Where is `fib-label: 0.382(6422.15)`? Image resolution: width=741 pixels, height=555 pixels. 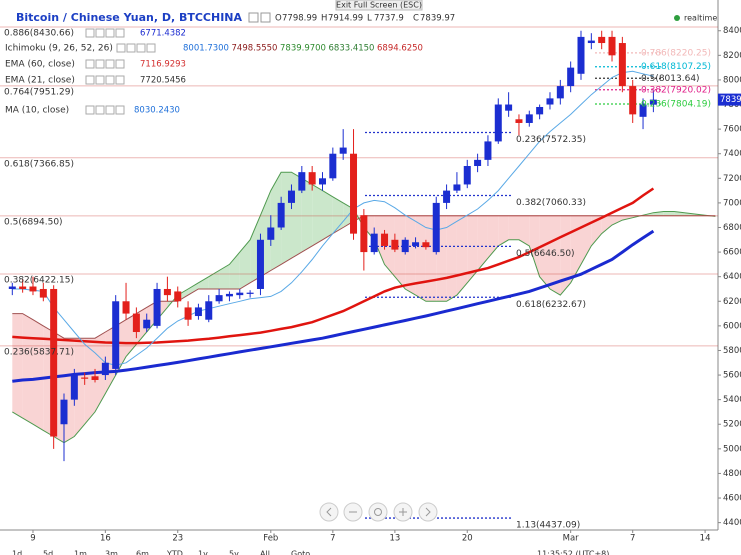
fib-label: 0.382(6422.15) is located at coordinates (39, 280).